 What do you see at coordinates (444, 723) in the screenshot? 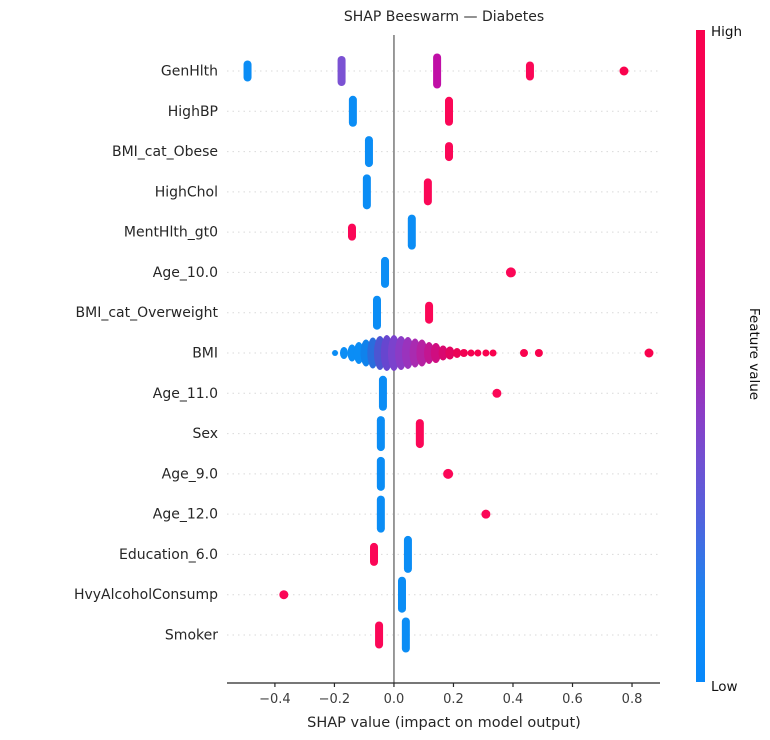
I see `x-axis-label: SHAP value (impact on model output)` at bounding box center [444, 723].